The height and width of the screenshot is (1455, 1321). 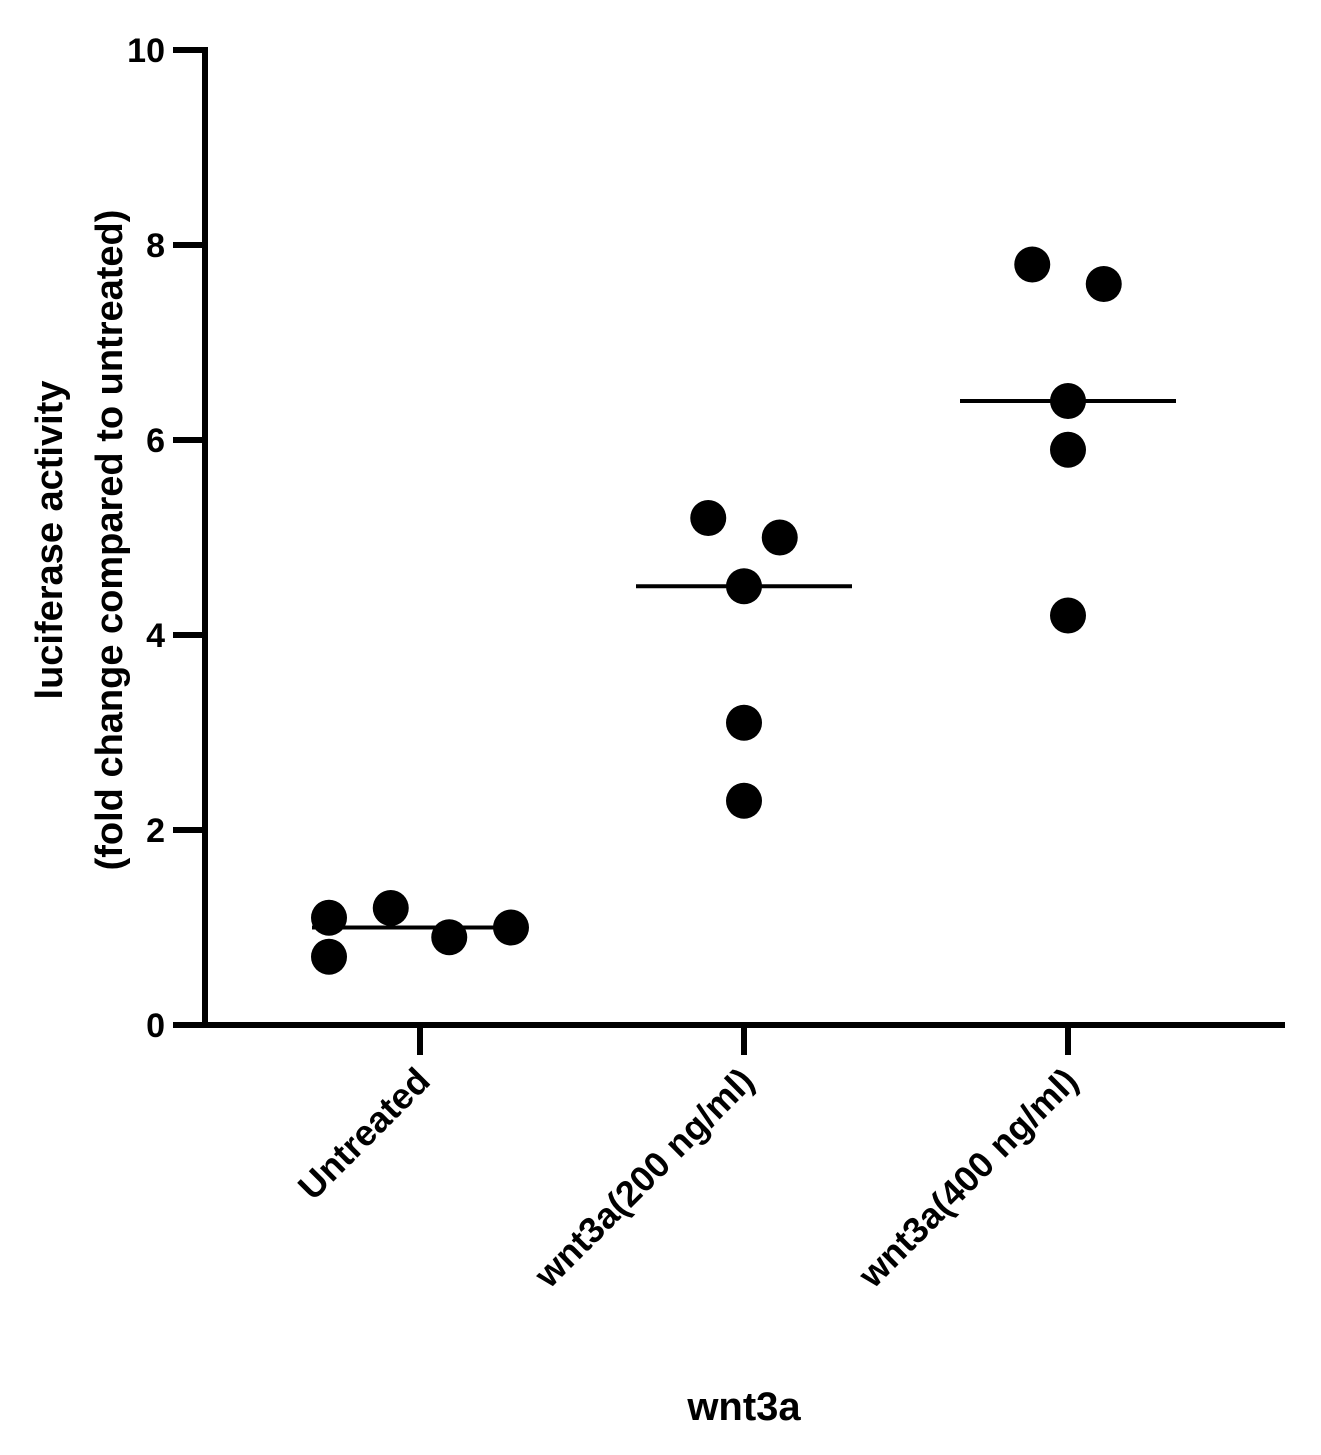 What do you see at coordinates (155, 246) in the screenshot?
I see `y-tick-label-4: 8` at bounding box center [155, 246].